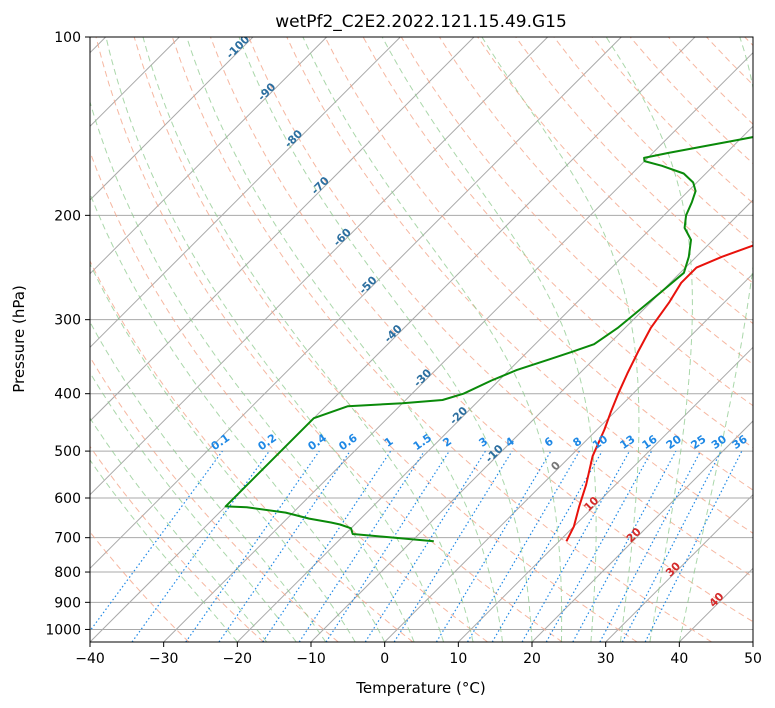  Describe the element at coordinates (753, 659) in the screenshot. I see `x-tick-label: 50` at that location.